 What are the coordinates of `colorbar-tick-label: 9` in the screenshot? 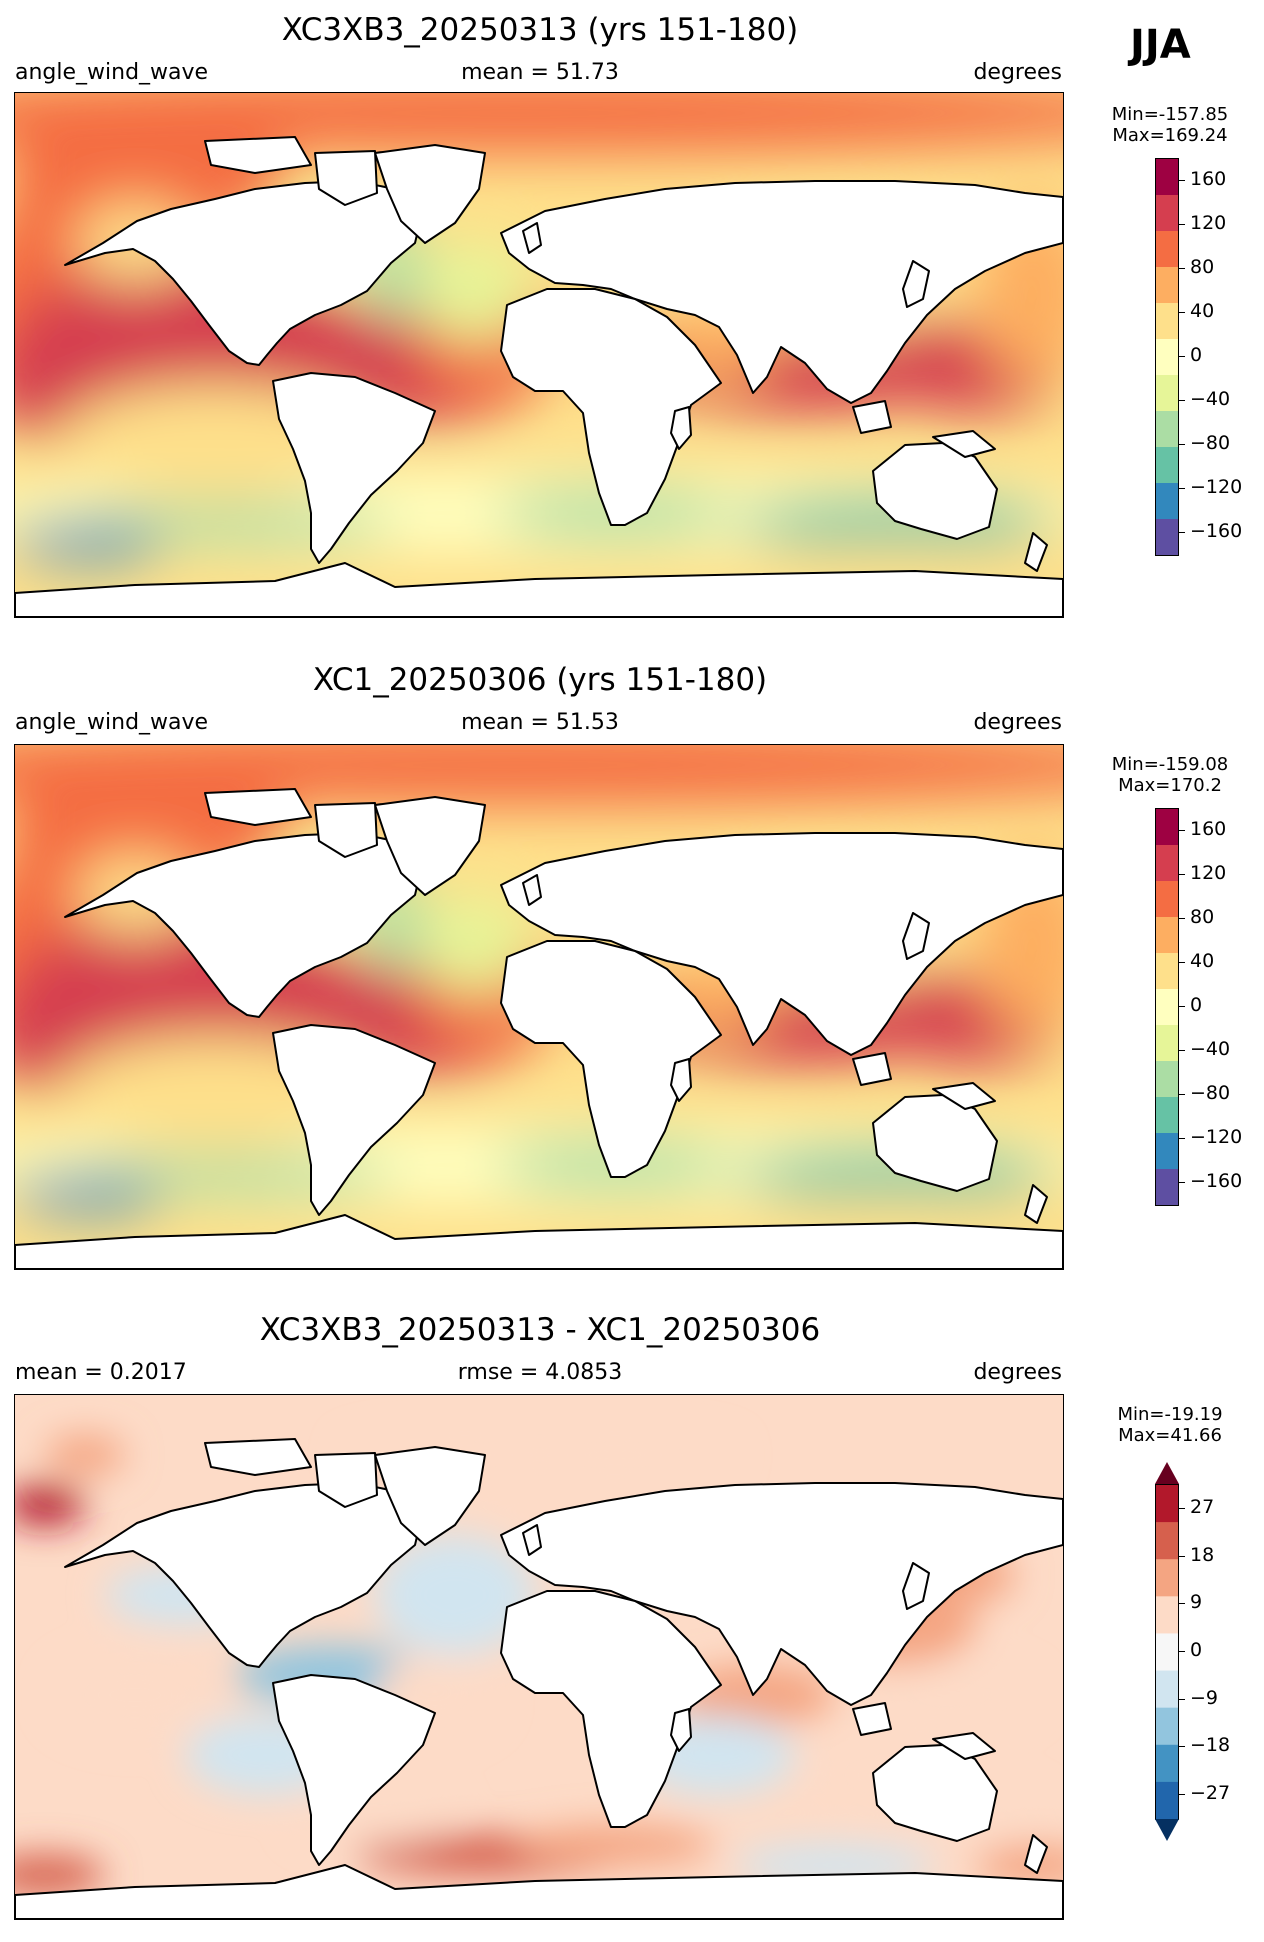 It's located at (1196, 1602).